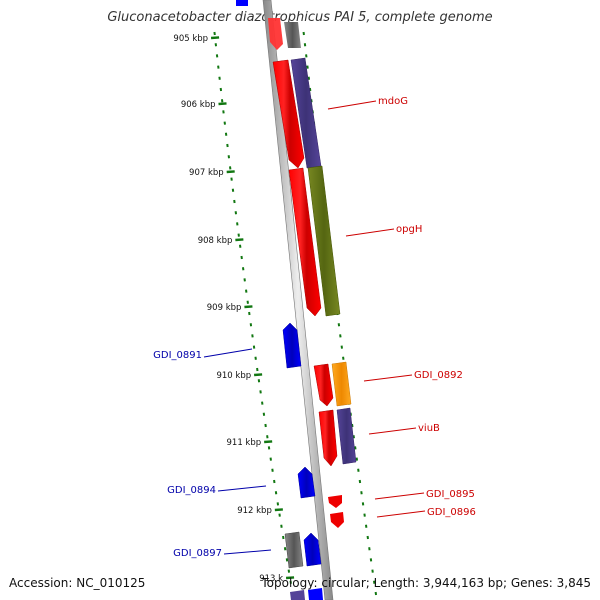 Image resolution: width=600 pixels, height=600 pixels. Describe the element at coordinates (438, 375) in the screenshot. I see `gene-label-gdi-0892: GDI_0892` at that location.